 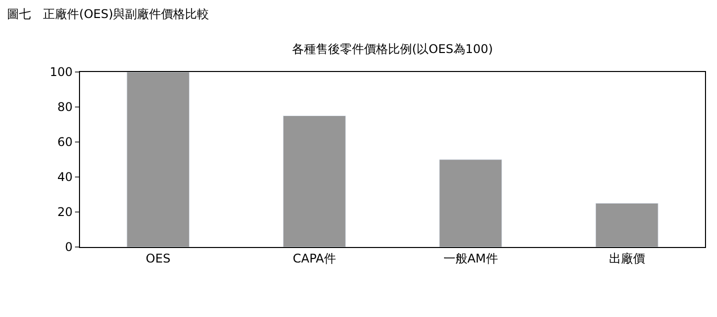 I want to click on y-tick-label: 0, so click(x=68, y=247).